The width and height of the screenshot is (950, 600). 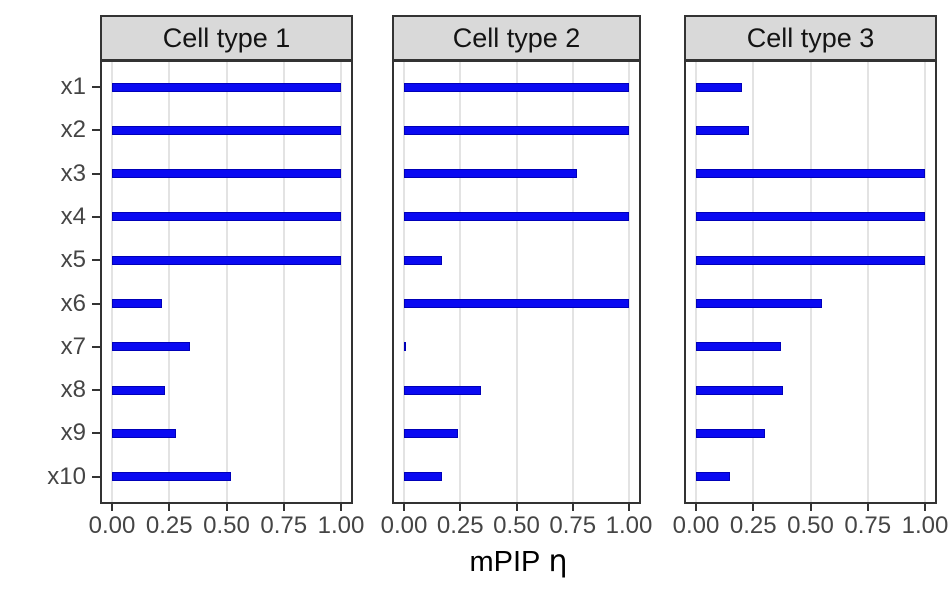 I want to click on facet-strip-label: Cell type 3, so click(x=810, y=37).